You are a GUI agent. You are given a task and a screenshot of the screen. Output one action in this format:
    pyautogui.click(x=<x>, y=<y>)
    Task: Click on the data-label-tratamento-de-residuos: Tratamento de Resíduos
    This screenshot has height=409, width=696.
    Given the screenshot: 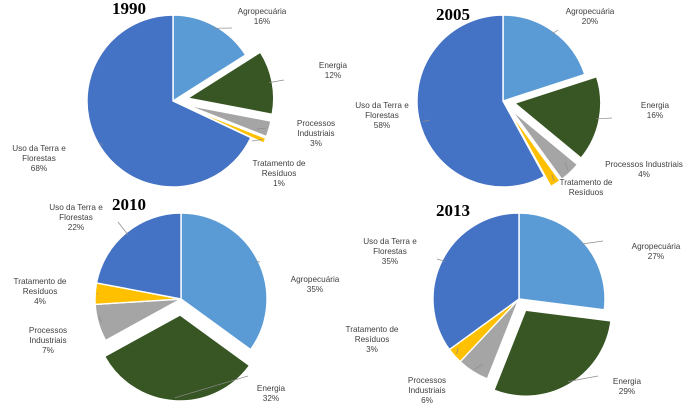 What is the action you would take?
    pyautogui.click(x=586, y=187)
    